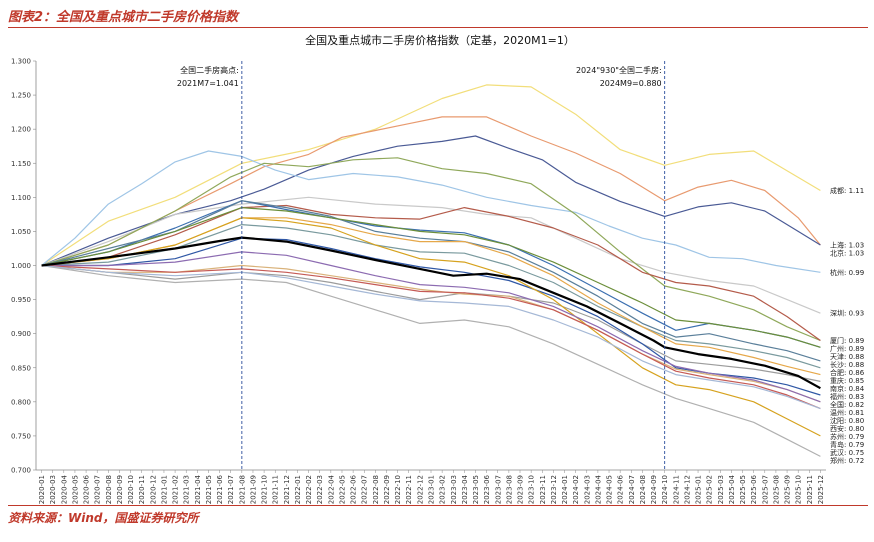 This screenshot has height=542, width=874. Describe the element at coordinates (521, 489) in the screenshot. I see `x-tick-label: 2023-09` at that location.